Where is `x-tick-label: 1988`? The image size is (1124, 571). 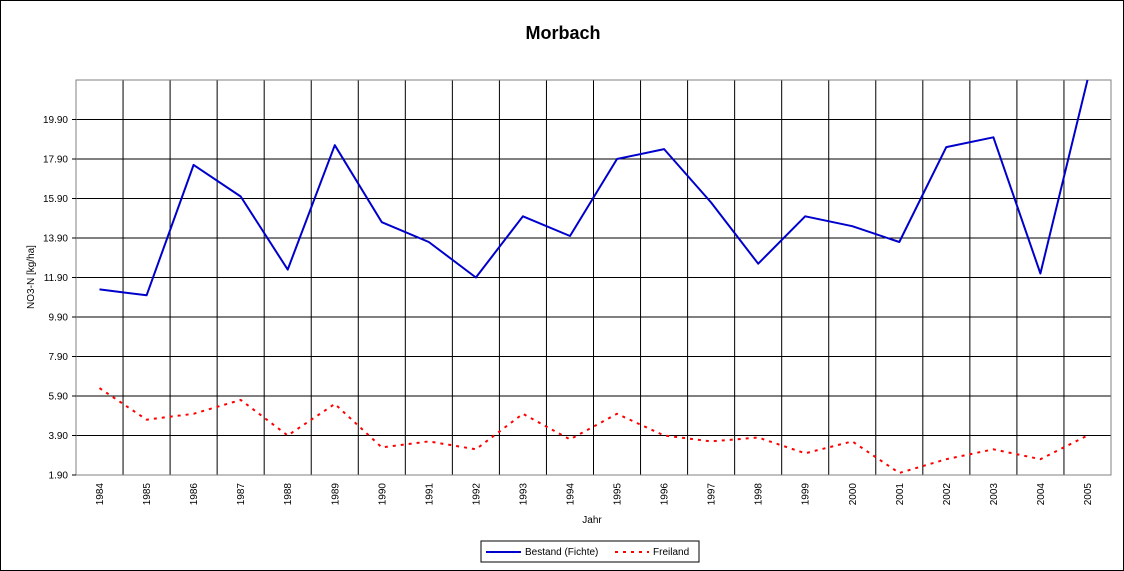 x-tick-label: 1988 is located at coordinates (288, 494).